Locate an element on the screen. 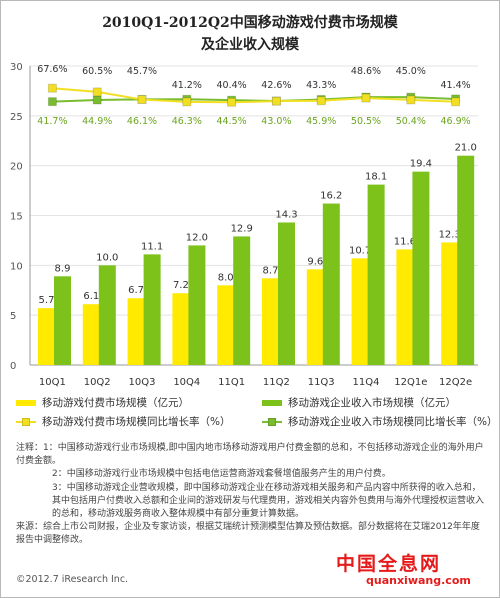 Image resolution: width=500 pixels, height=598 pixels. x-tick-label: 10Q2 is located at coordinates (97, 382).